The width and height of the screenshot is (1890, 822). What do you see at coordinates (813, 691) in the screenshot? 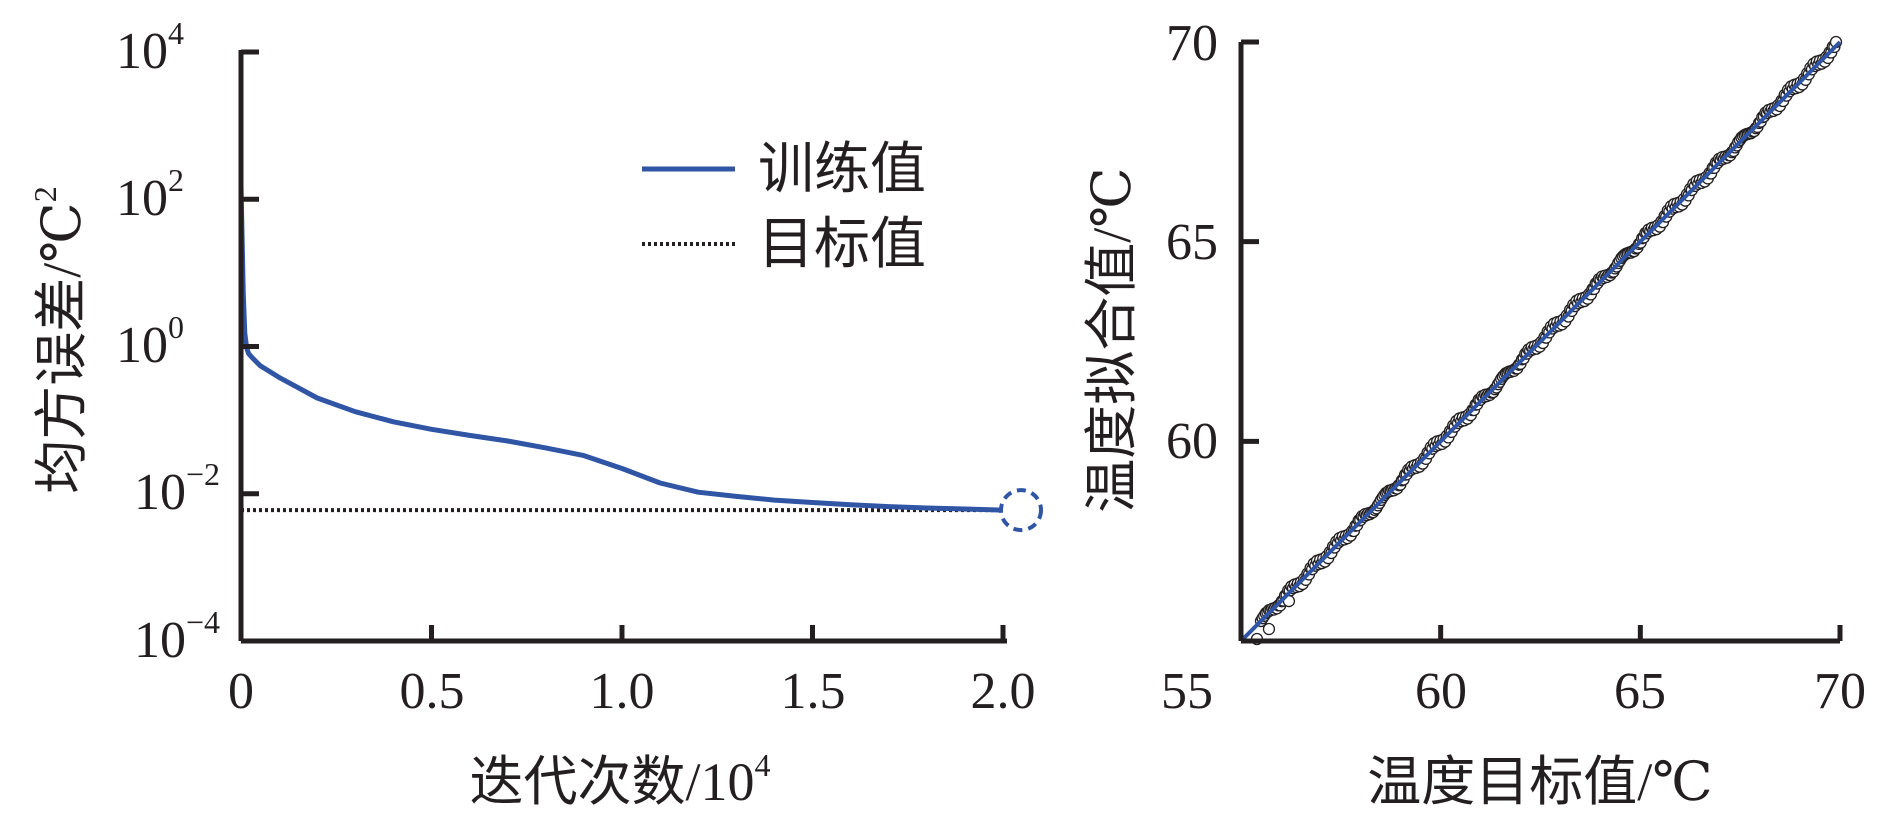
I see `left-xtick-label-1.5: 1.5` at bounding box center [813, 691].